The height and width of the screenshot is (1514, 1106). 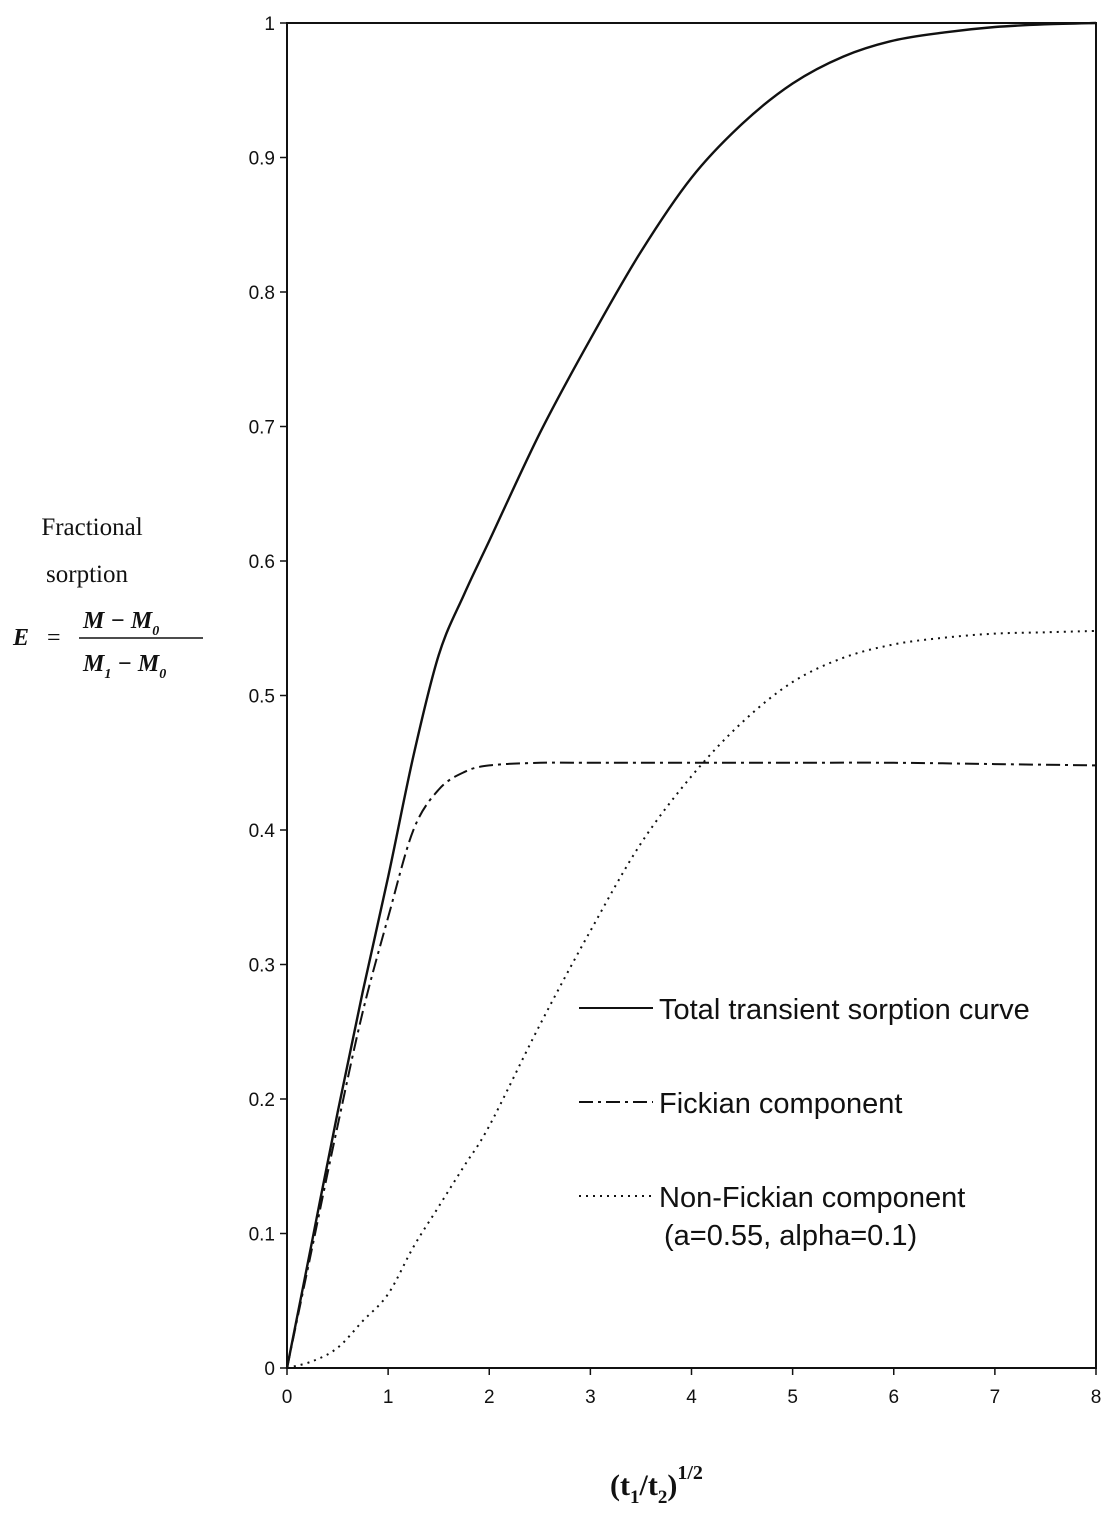 I want to click on x-axis-ticks: 0 1 2 3 4 5 6 7 8, so click(x=692, y=1388).